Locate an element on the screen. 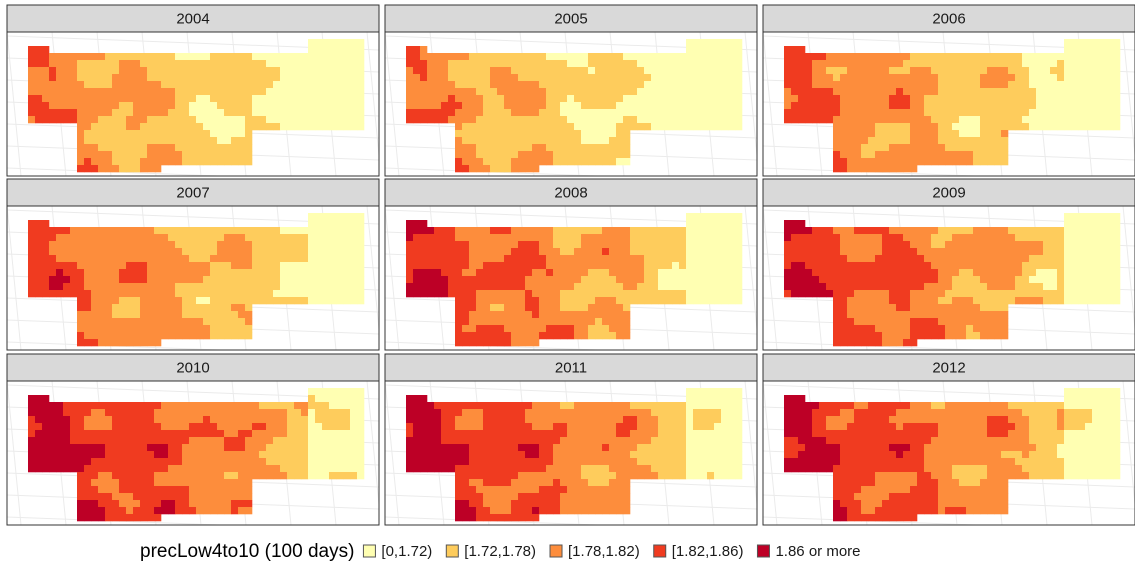 The height and width of the screenshot is (571, 1135). panel-border is located at coordinates (948, 278).